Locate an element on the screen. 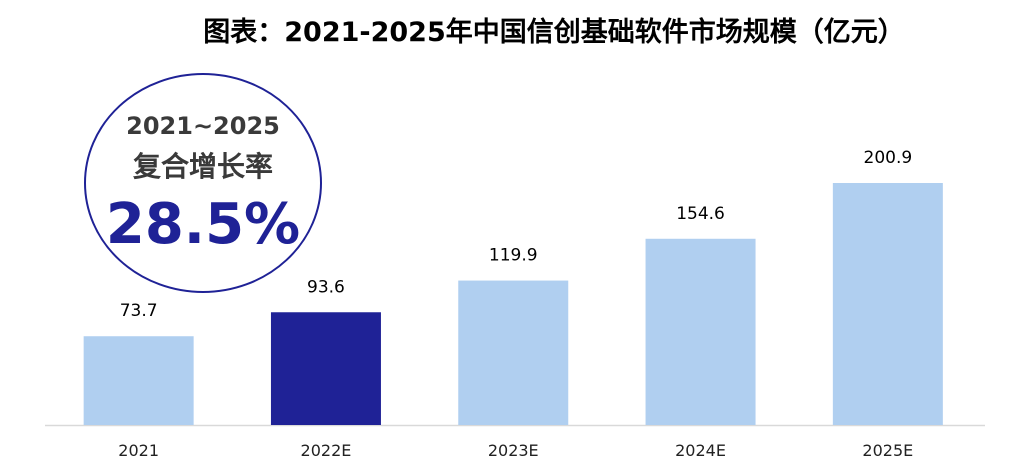 The image size is (1028, 470). cagr-circle is located at coordinates (203, 183).